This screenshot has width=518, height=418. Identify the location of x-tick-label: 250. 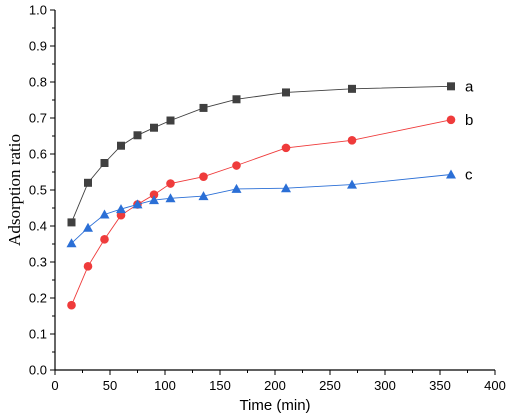
(330, 385).